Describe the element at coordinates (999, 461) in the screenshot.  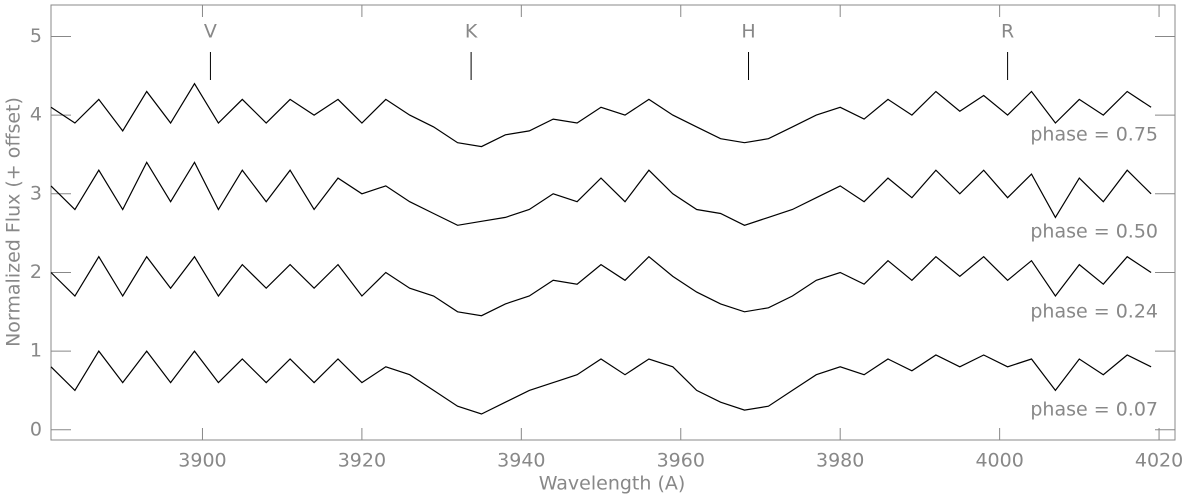
I see `x-tick-label: 4000` at that location.